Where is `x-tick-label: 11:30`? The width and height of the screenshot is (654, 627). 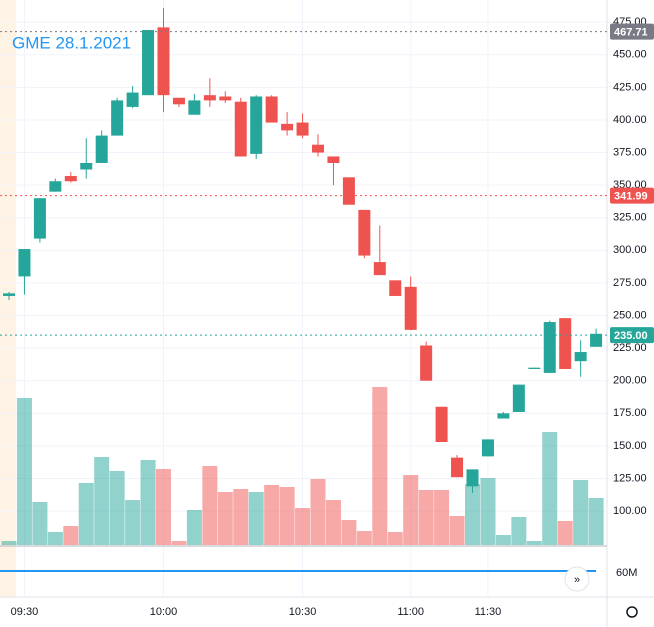 x-tick-label: 11:30 is located at coordinates (488, 612).